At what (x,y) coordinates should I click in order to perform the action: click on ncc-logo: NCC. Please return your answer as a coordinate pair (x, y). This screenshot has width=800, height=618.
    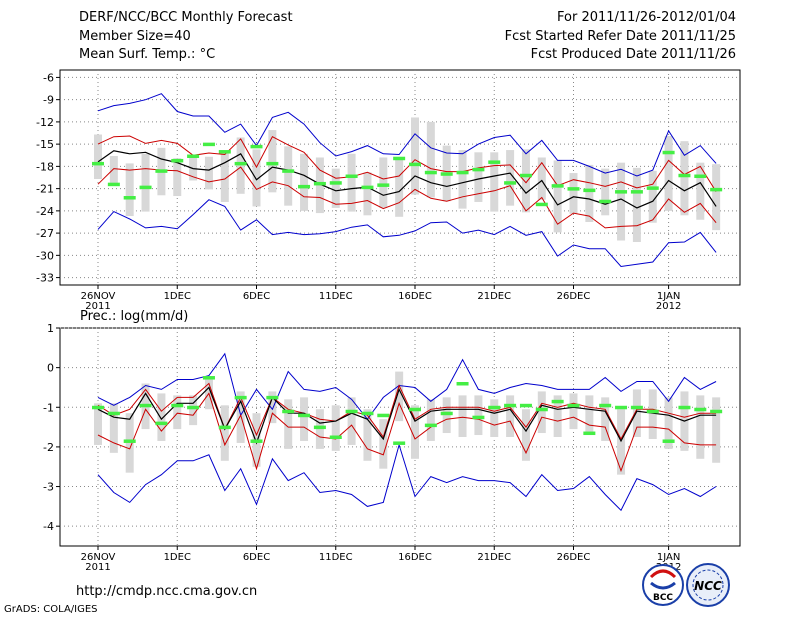
    Looking at the image, I should click on (708, 585).